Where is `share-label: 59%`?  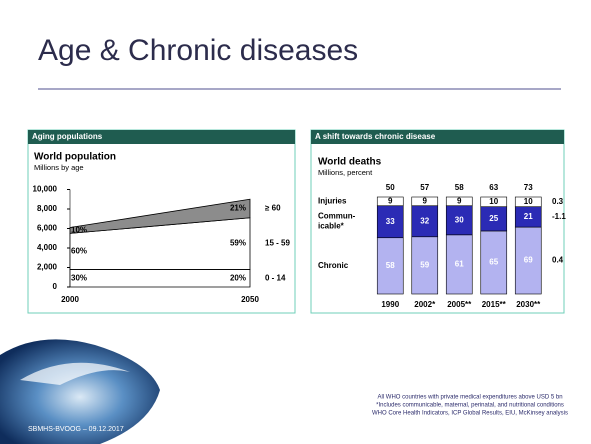
share-label: 59% is located at coordinates (238, 243).